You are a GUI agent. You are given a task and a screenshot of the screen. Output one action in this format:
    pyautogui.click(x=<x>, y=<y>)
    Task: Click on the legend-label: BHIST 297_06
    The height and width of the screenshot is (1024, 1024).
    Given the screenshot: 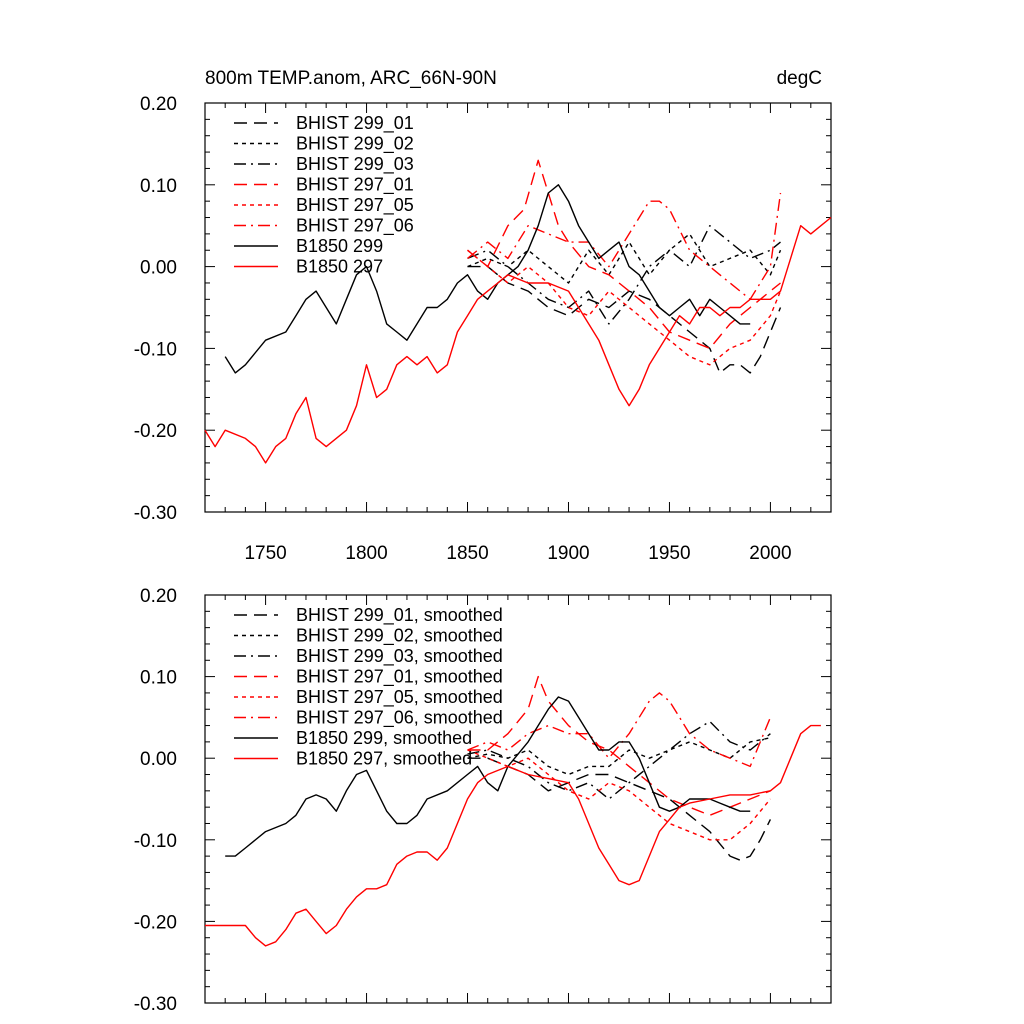 What is the action you would take?
    pyautogui.click(x=355, y=226)
    